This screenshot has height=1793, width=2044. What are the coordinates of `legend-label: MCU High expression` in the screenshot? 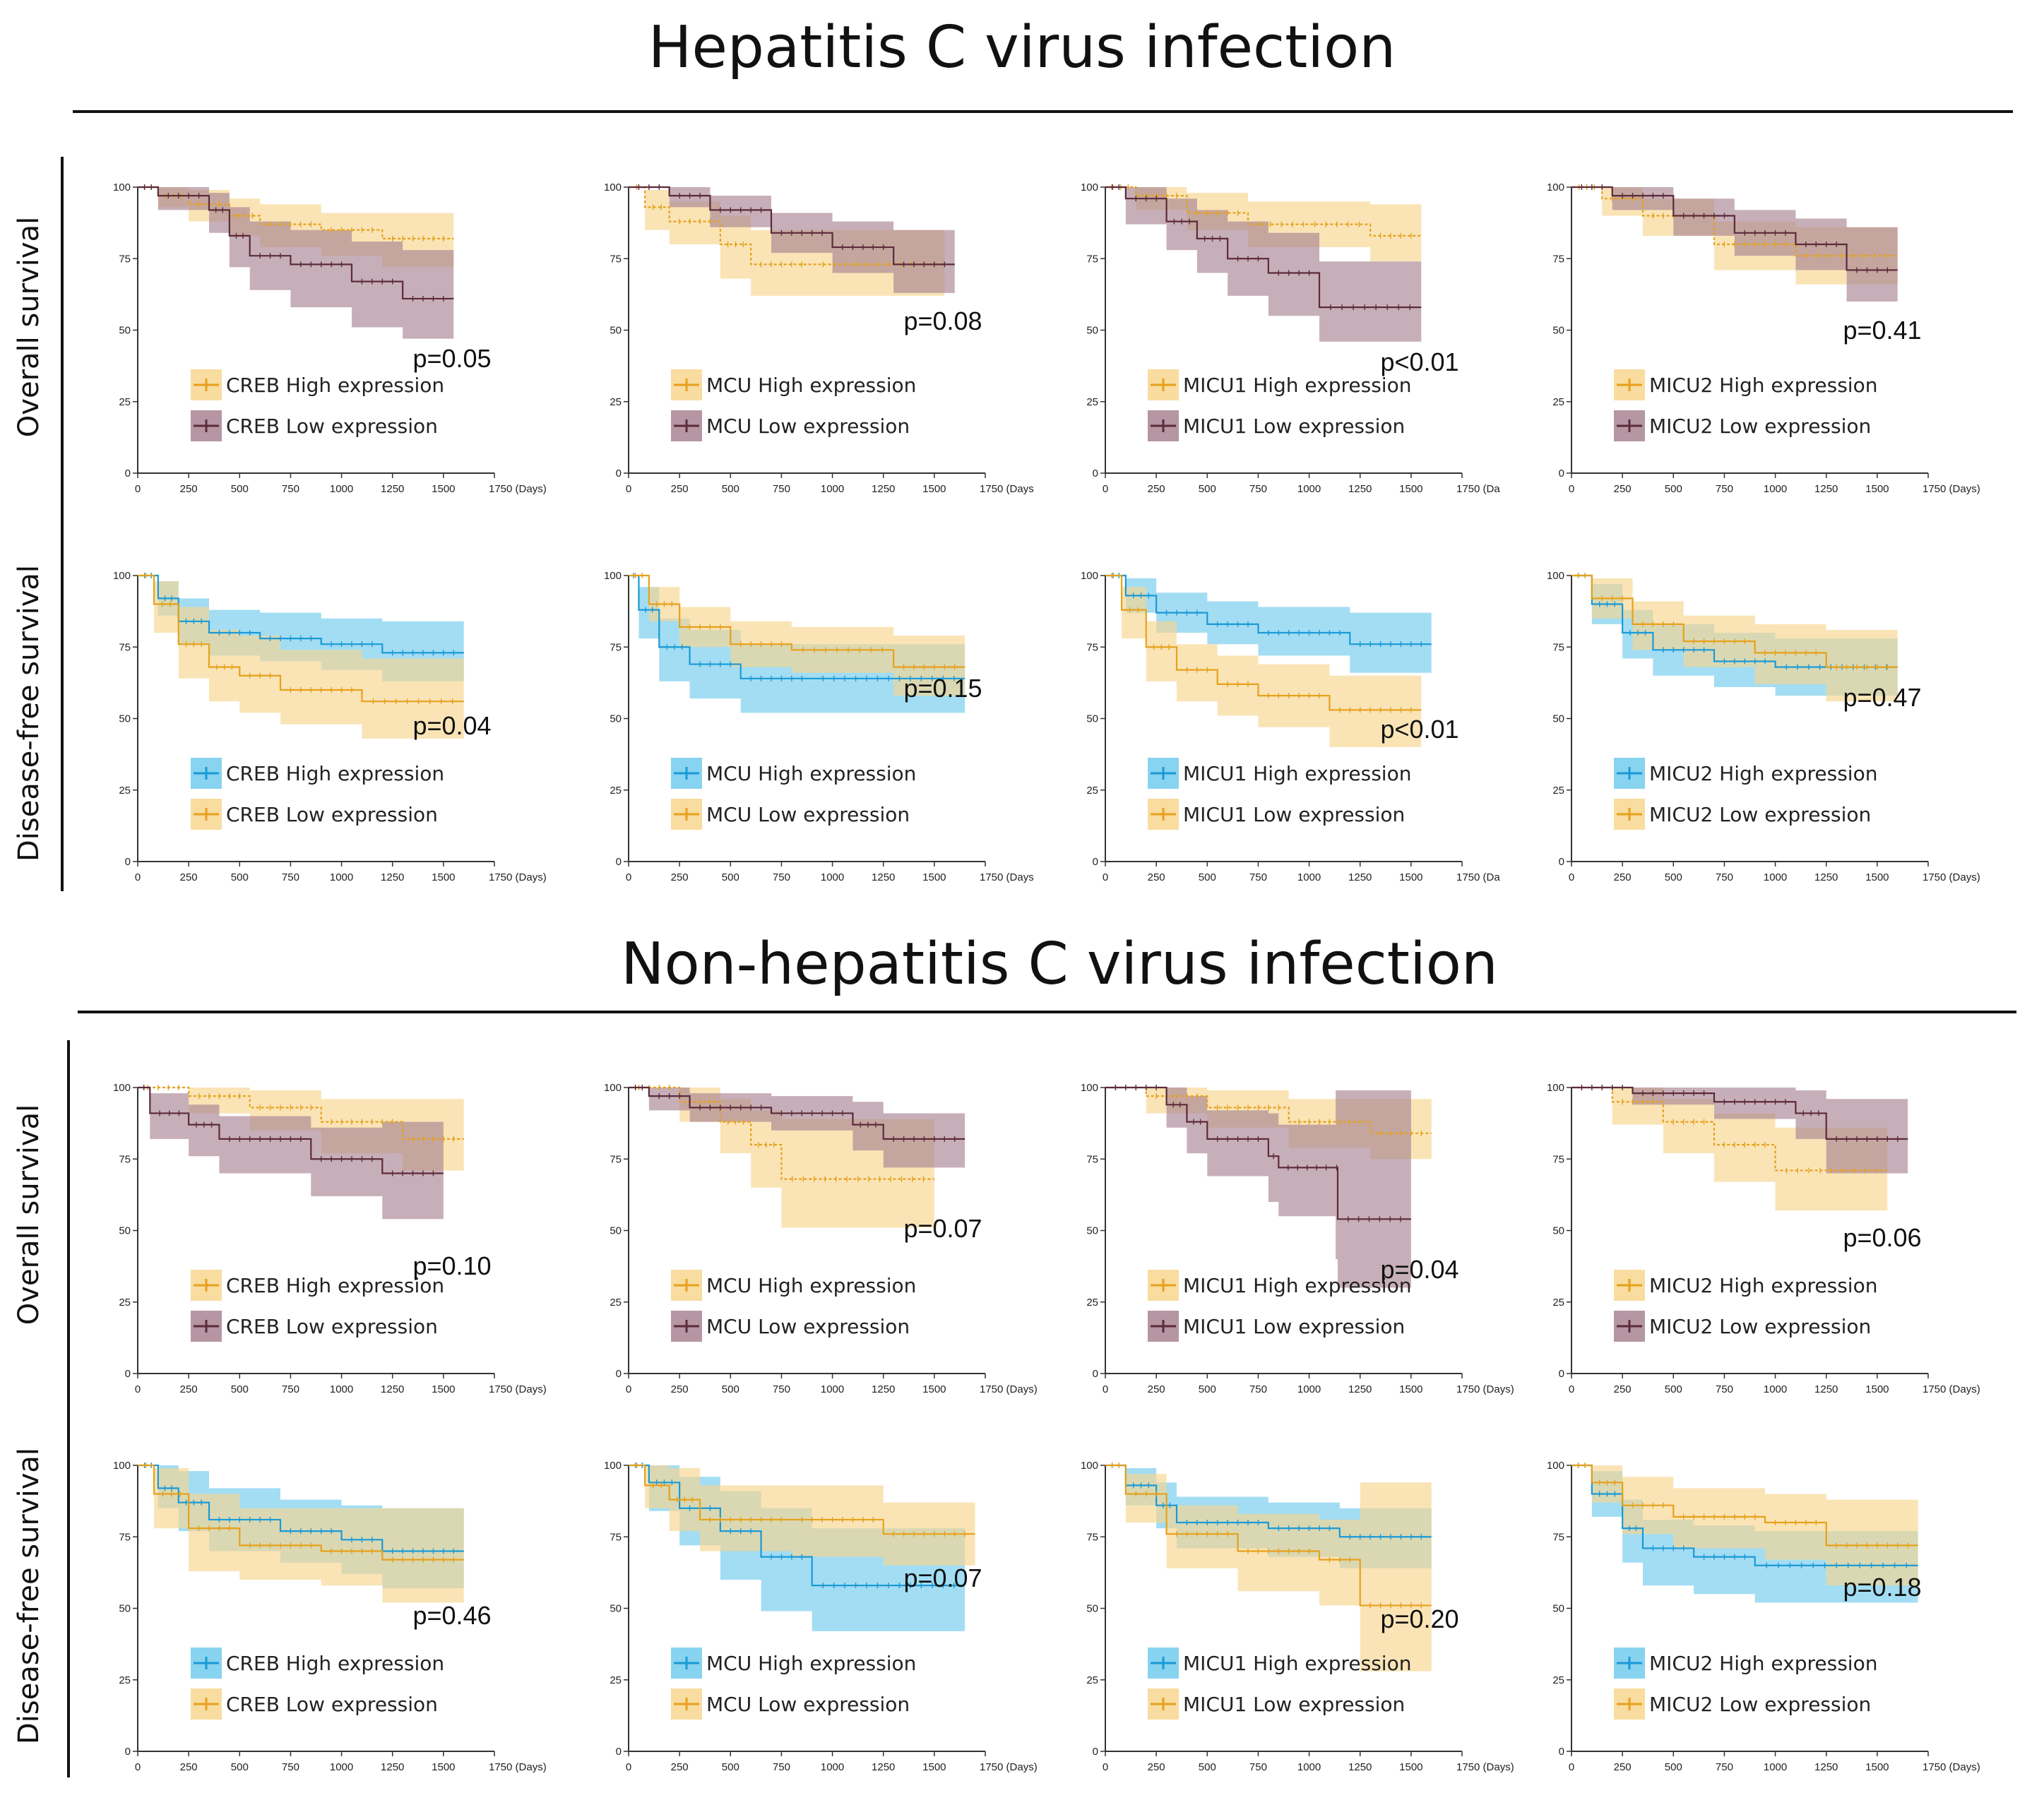 It's located at (811, 773).